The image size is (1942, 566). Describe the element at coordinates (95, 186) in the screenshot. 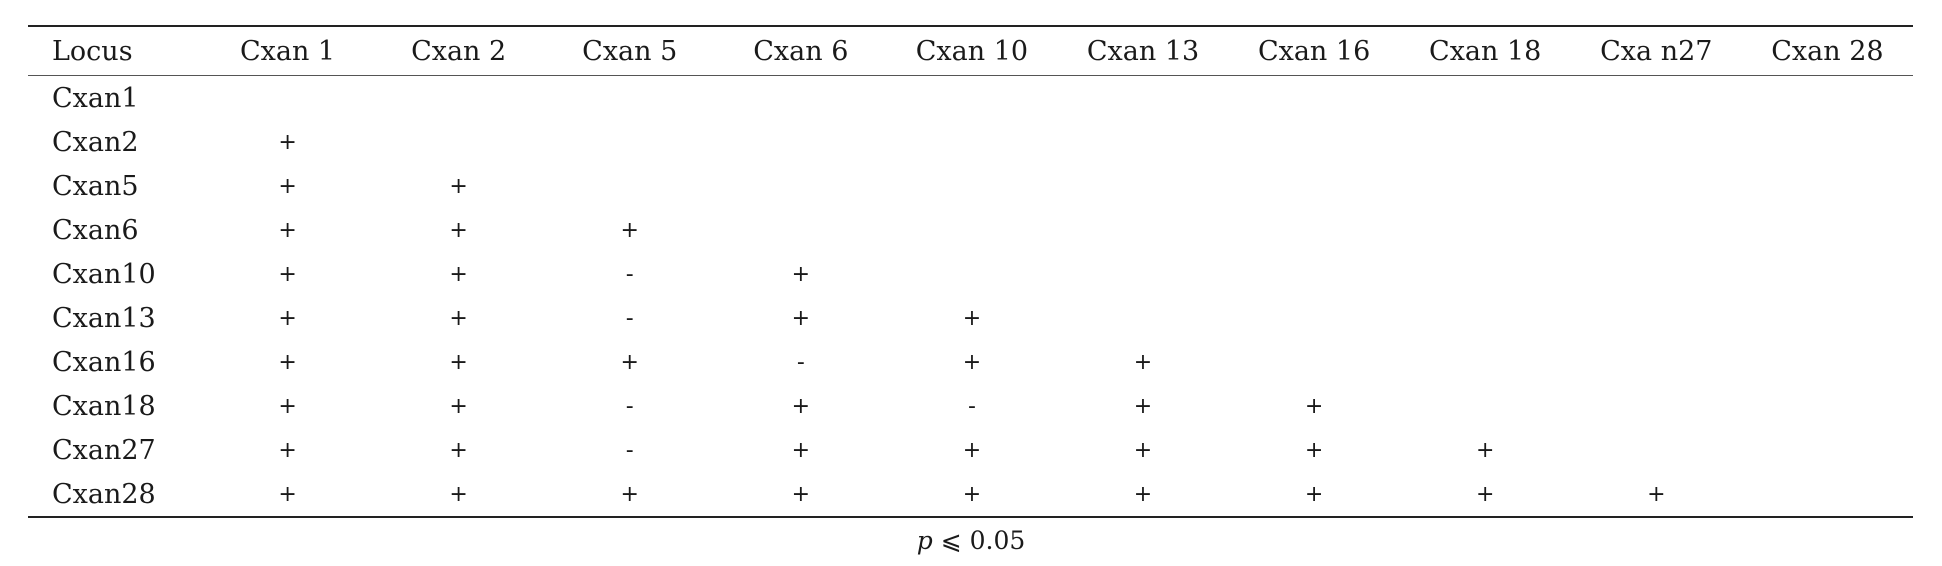

I see `row-label-locus: Cxan5` at that location.